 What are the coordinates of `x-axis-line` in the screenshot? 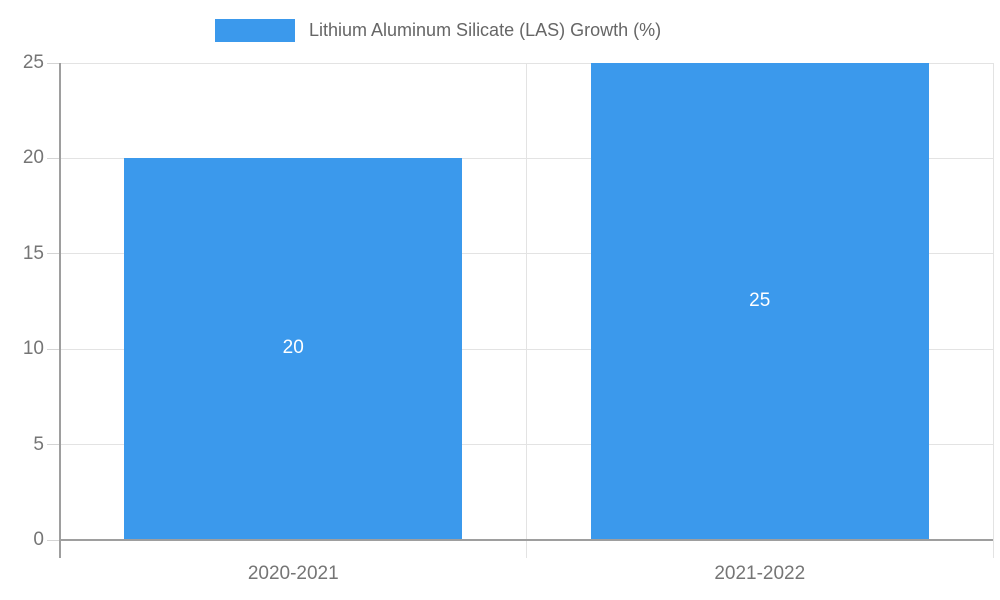 It's located at (526, 540).